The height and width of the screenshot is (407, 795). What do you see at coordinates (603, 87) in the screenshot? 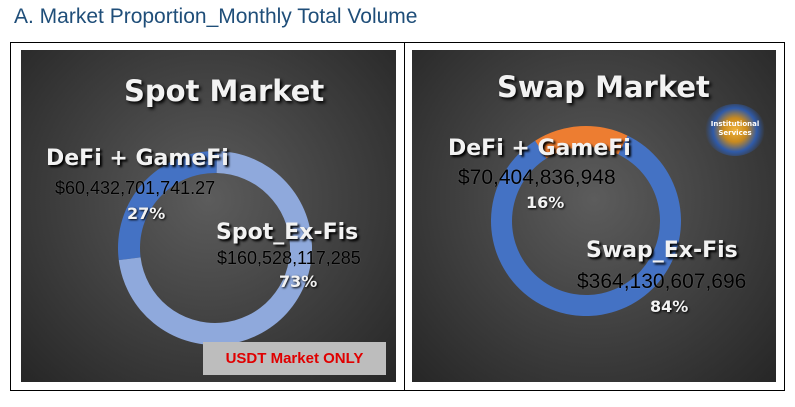
I see `chart-title: Swap Market` at bounding box center [603, 87].